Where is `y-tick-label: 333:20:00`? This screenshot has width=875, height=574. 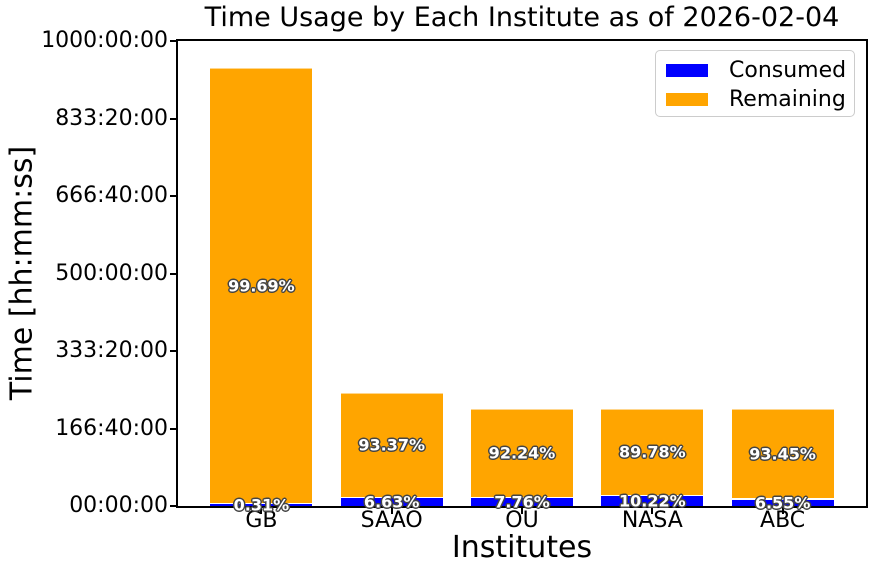 y-tick-label: 333:20:00 is located at coordinates (111, 350).